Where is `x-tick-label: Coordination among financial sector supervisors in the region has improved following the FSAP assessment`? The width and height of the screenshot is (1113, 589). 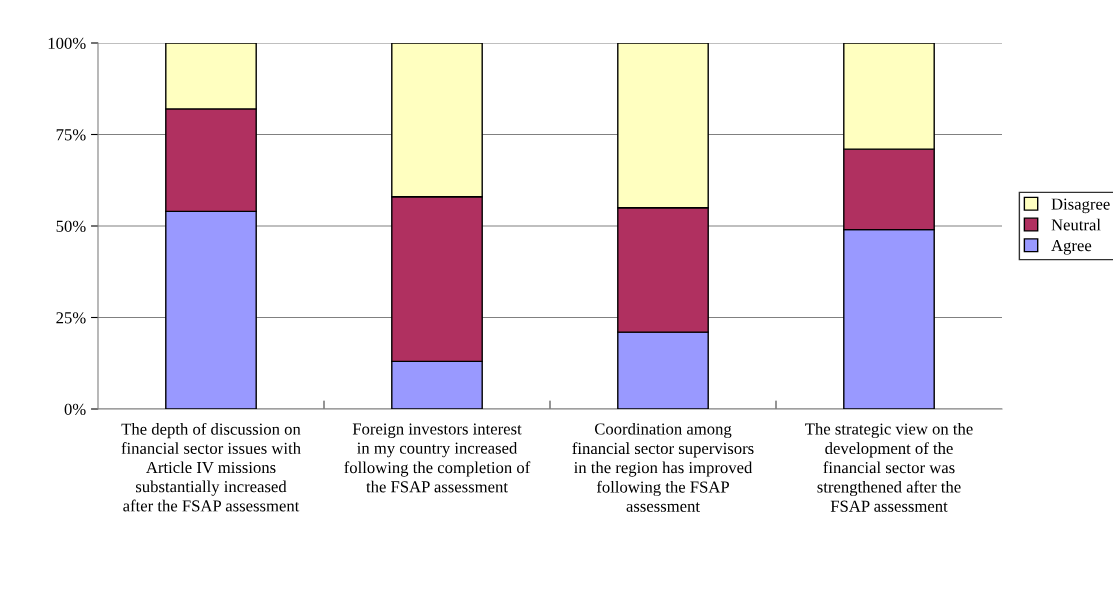
x-tick-label: Coordination among financial sector supervisors in the region has improved following the FSAP assessment is located at coordinates (663, 467).